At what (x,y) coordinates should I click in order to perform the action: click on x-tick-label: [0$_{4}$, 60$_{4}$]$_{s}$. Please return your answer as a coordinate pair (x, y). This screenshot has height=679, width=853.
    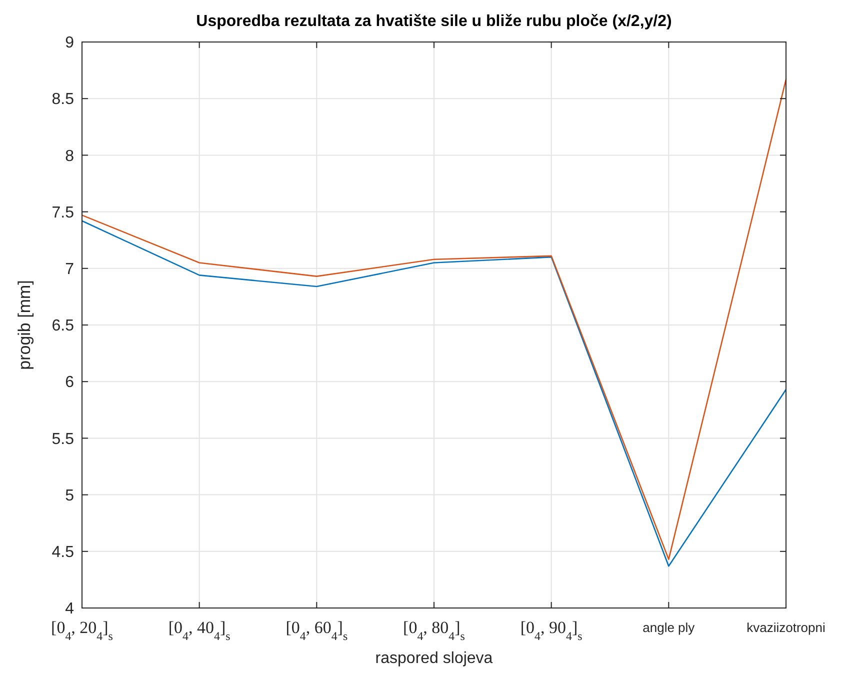
    Looking at the image, I should click on (317, 630).